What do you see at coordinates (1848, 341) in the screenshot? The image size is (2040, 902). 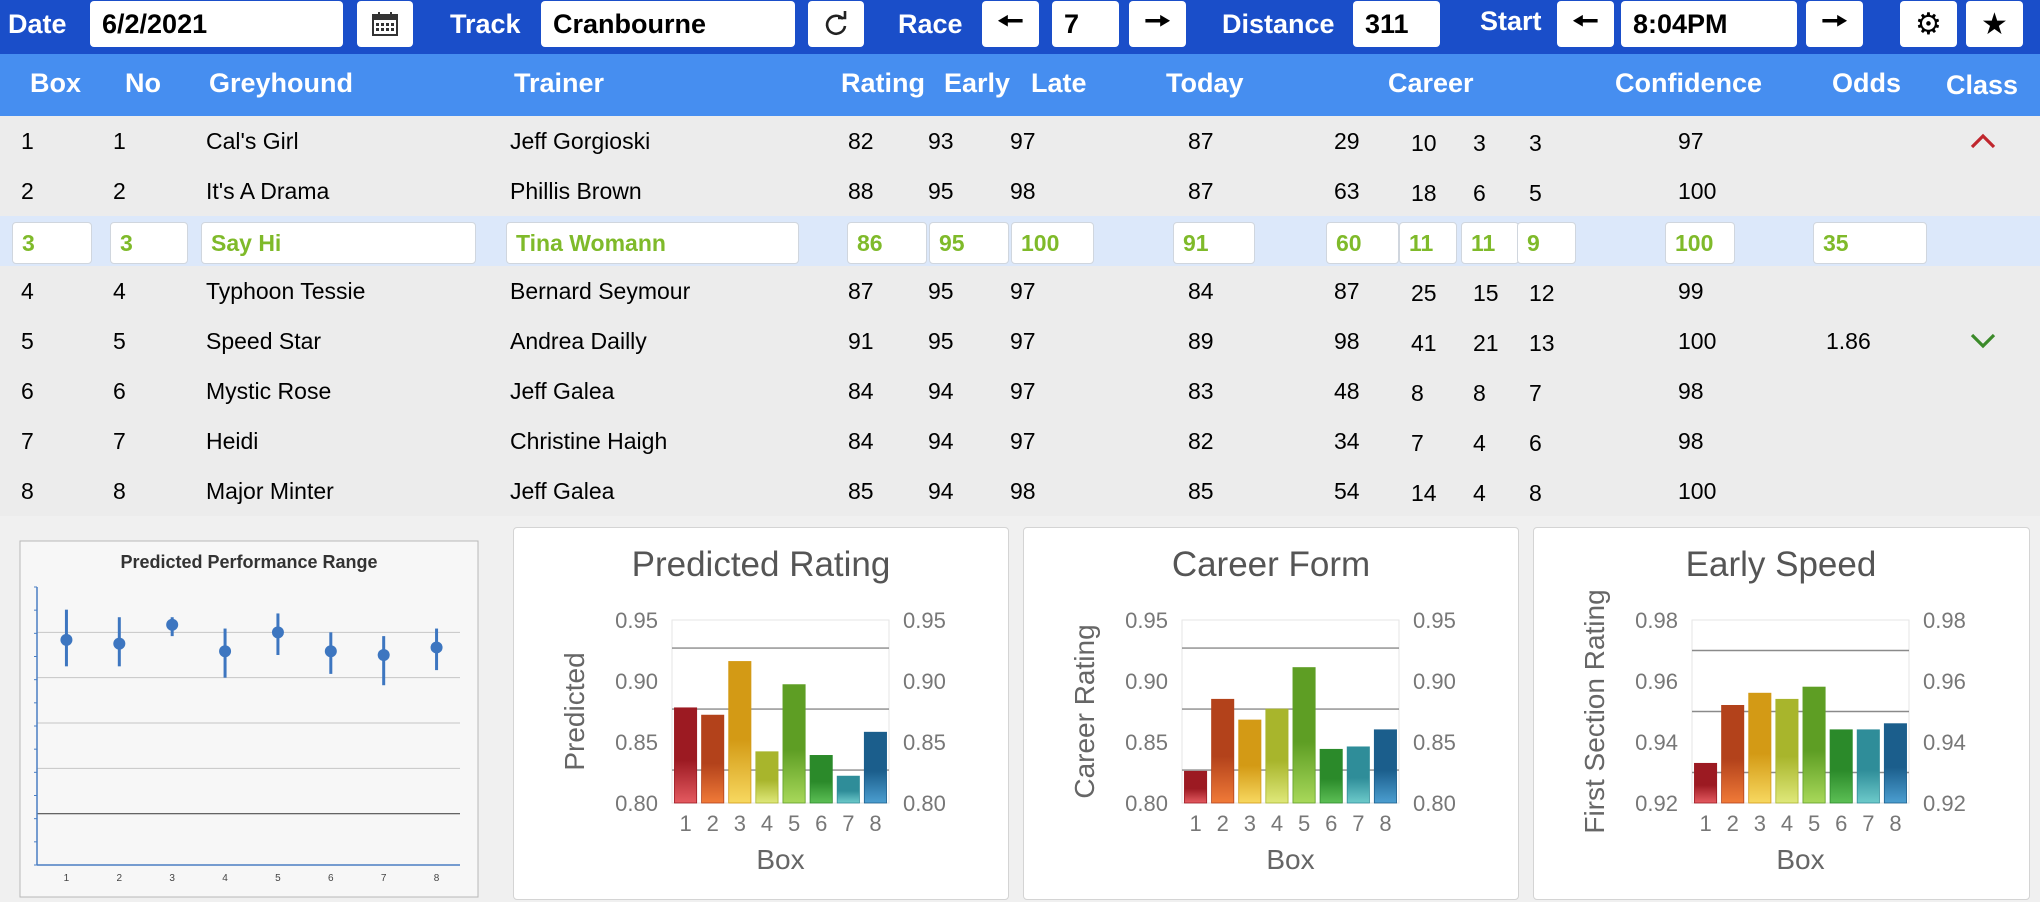 I see `cell-odds: 1.86` at bounding box center [1848, 341].